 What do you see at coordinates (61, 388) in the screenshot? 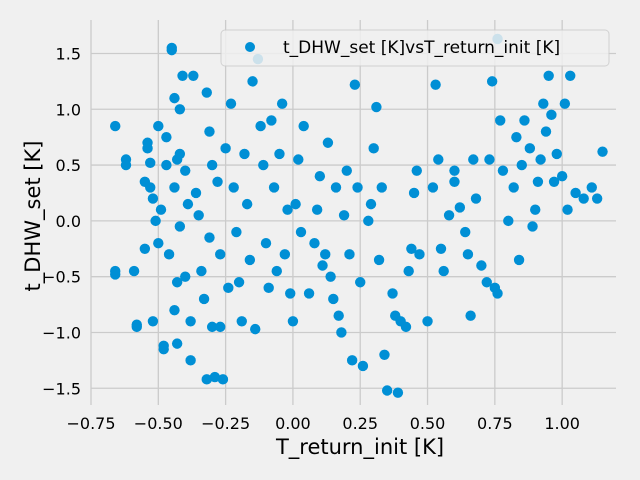
I see `y-tick-label: −1.5` at bounding box center [61, 388].